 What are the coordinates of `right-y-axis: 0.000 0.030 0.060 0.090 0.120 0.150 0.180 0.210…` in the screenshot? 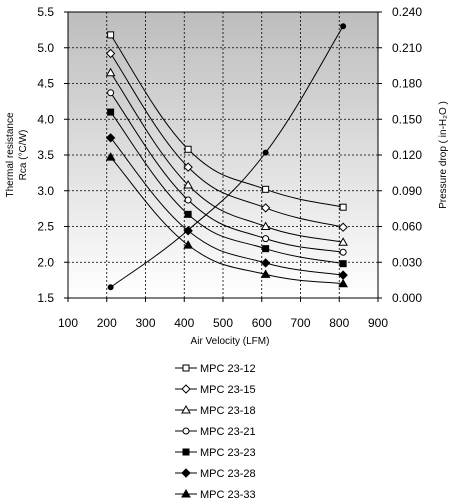 It's located at (400, 155).